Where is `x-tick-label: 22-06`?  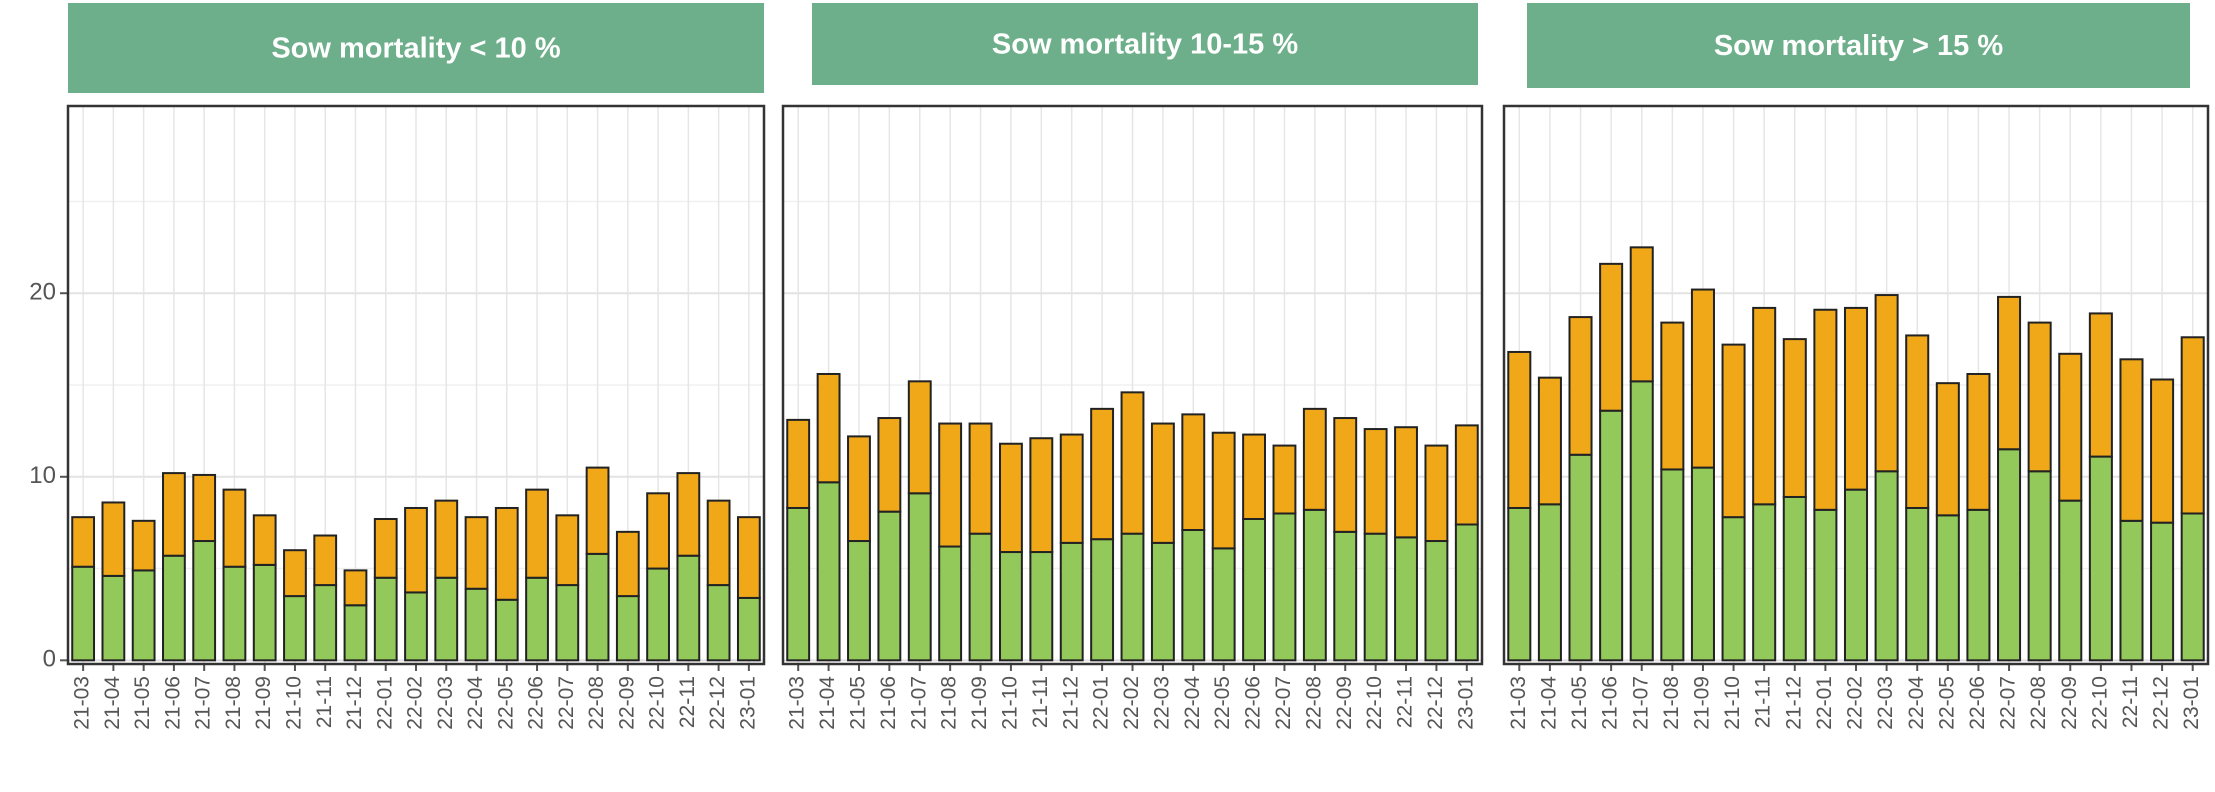
x-tick-label: 22-06 is located at coordinates (536, 703).